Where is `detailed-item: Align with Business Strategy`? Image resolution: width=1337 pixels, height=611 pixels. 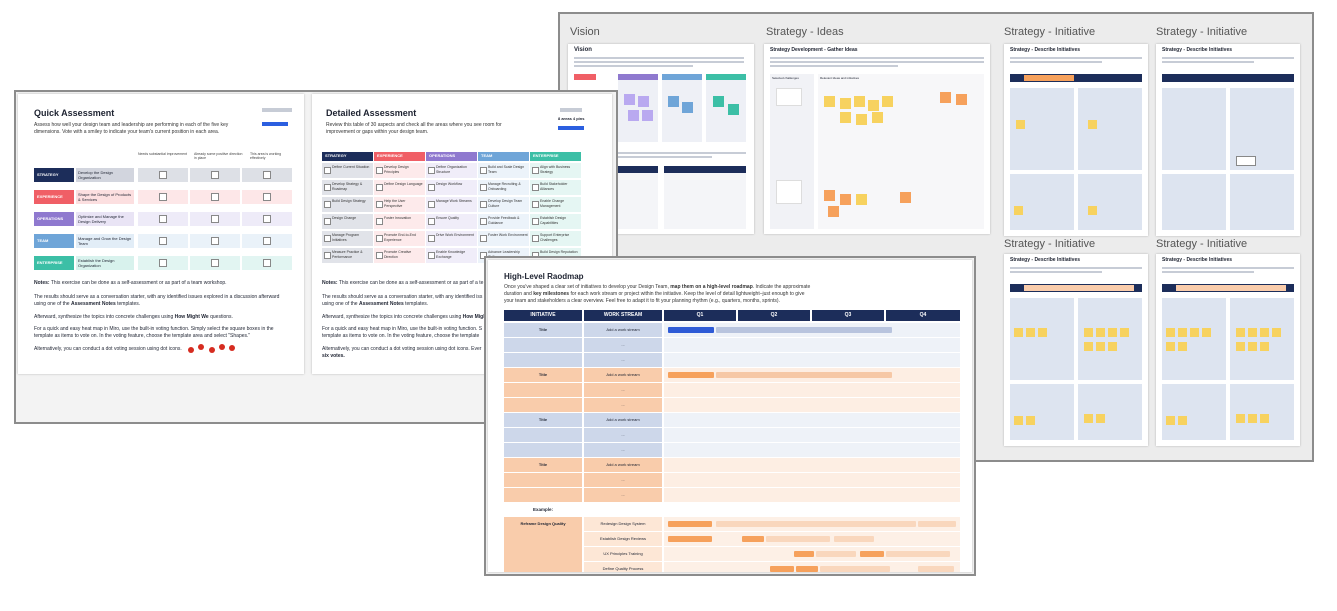
detailed-item: Align with Business Strategy is located at coordinates (555, 170).